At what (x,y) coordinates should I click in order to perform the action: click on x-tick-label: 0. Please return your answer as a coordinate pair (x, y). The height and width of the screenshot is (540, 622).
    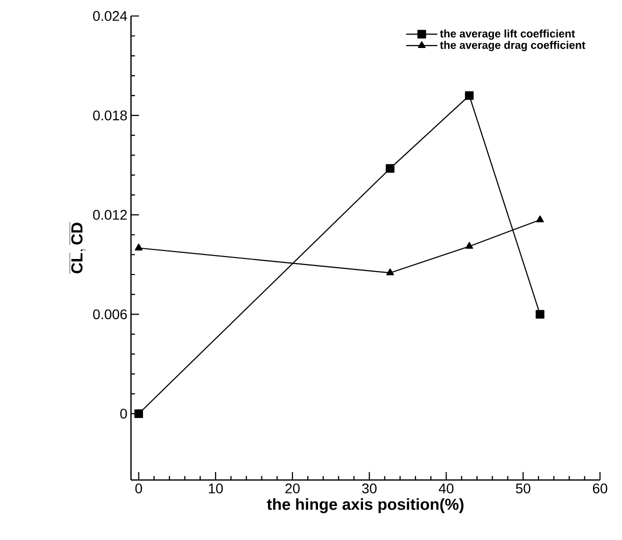
    Looking at the image, I should click on (138, 489).